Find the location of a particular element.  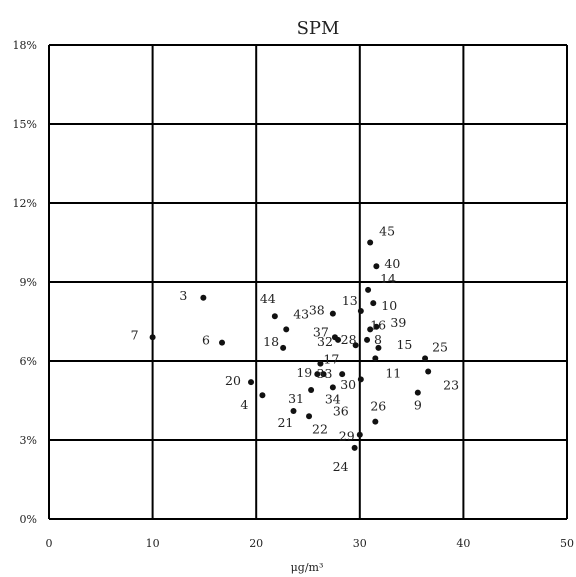

point-label: 37 is located at coordinates (321, 331).